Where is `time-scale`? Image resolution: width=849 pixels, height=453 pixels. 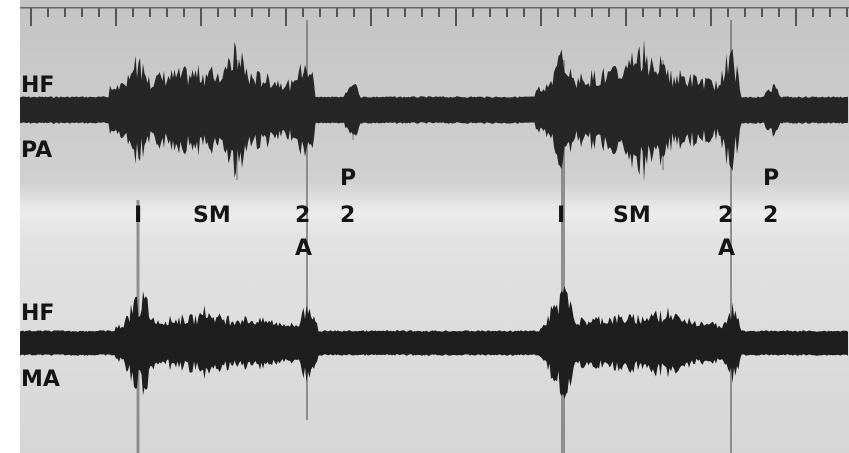
time-scale is located at coordinates (434, 16).